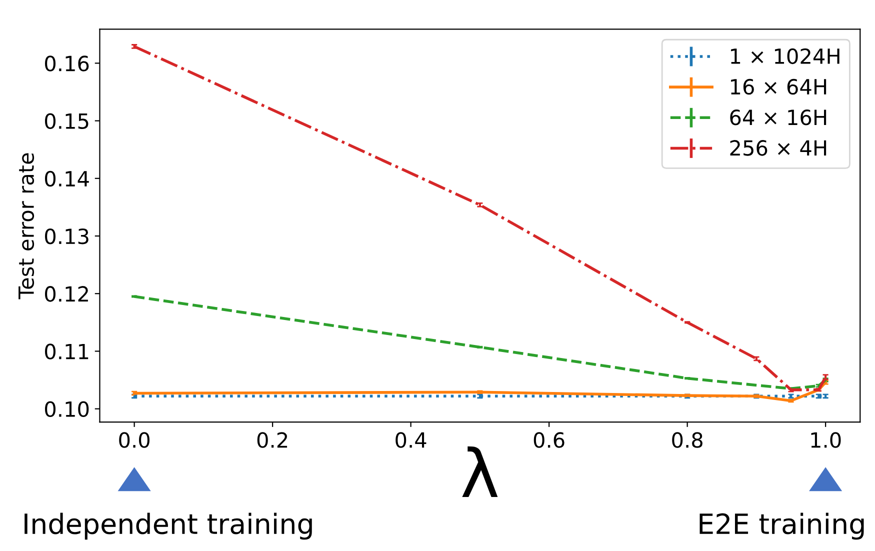 Image resolution: width=875 pixels, height=551 pixels. Describe the element at coordinates (66, 236) in the screenshot. I see `y-tick-label: 0.13` at that location.